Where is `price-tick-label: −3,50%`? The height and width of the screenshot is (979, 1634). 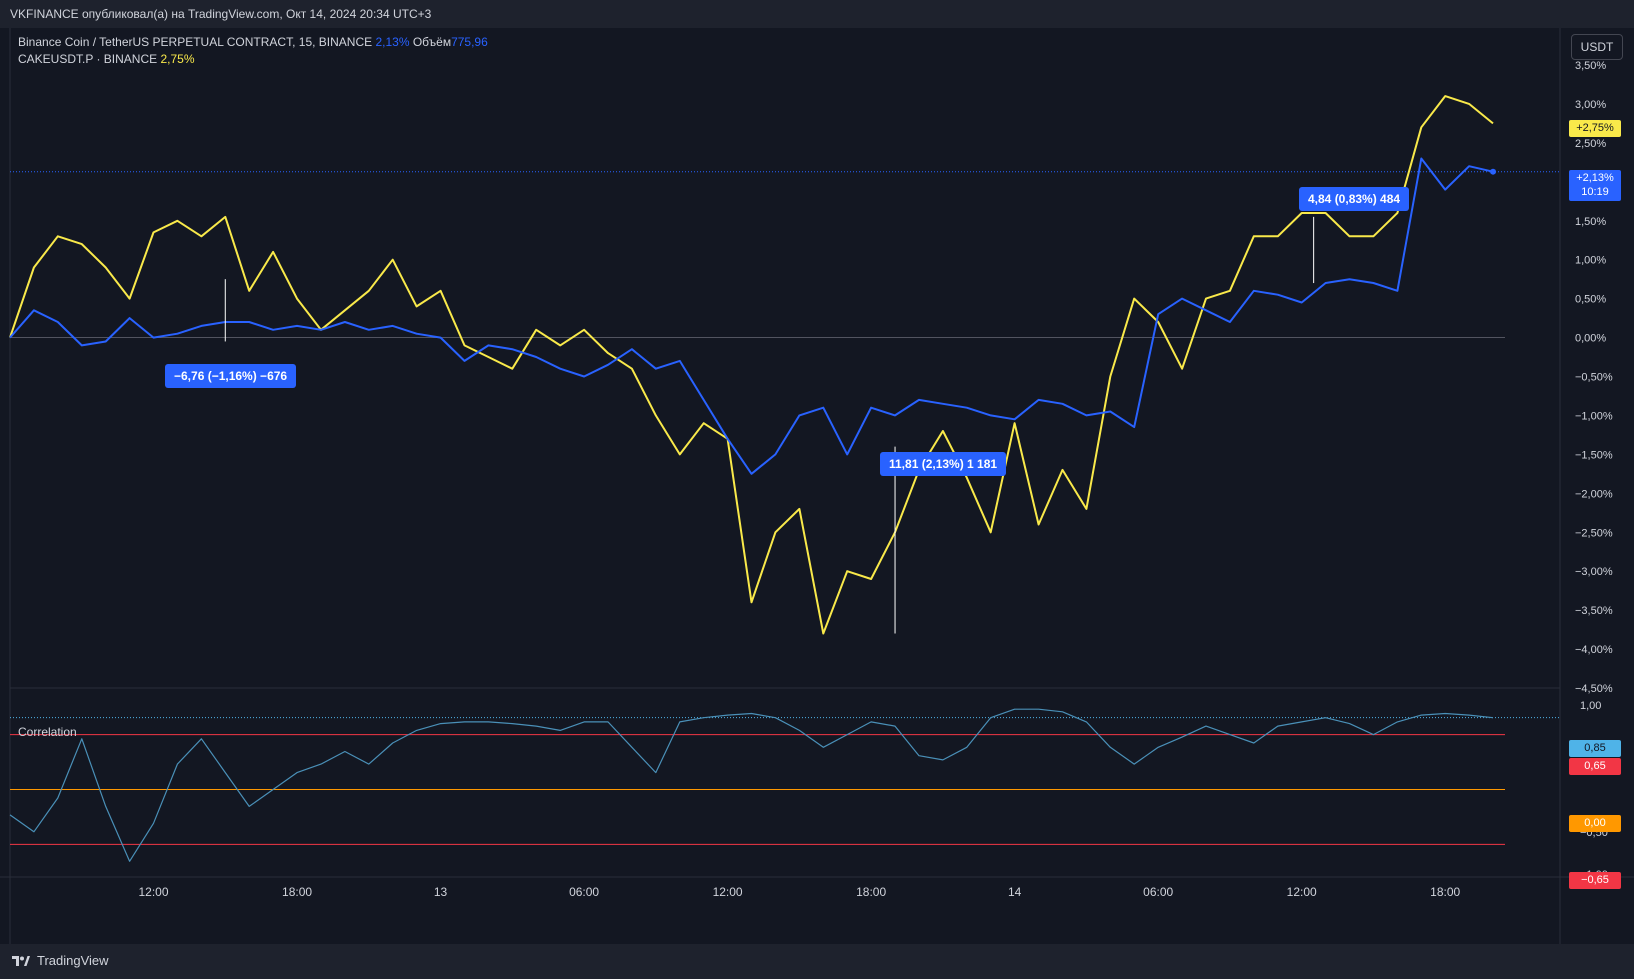
price-tick-label: −3,50% is located at coordinates (1594, 611).